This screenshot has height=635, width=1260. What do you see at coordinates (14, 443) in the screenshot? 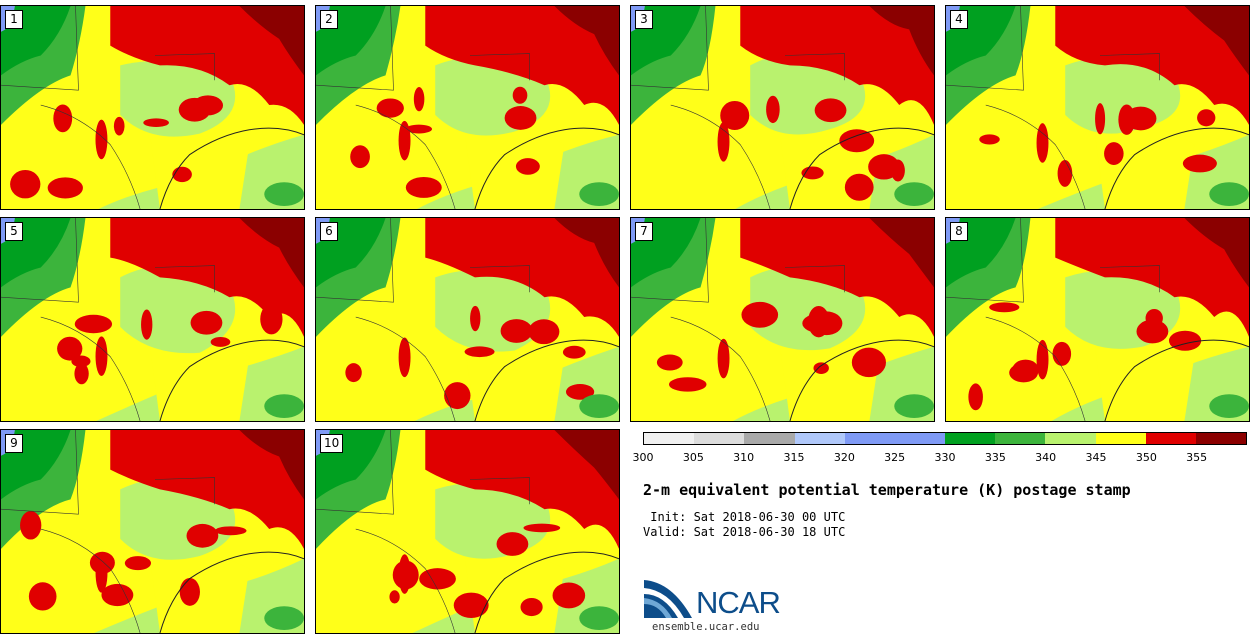
I see `member-number-label: 9` at bounding box center [14, 443].